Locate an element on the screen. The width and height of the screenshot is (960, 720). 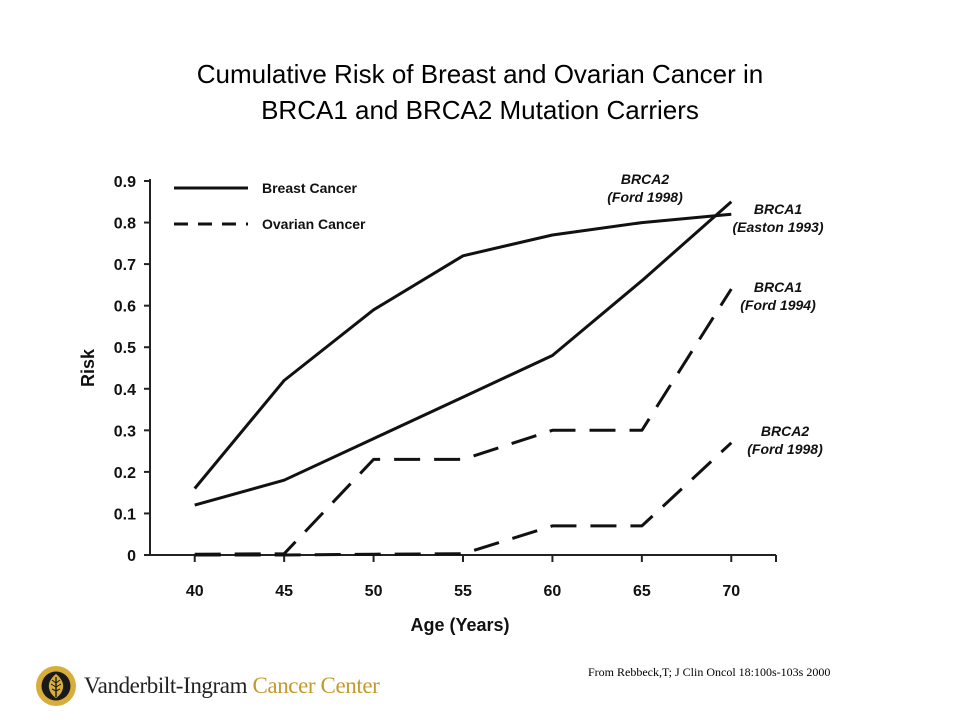
series-annotation-2-line-0: BRCA1 is located at coordinates (778, 287).